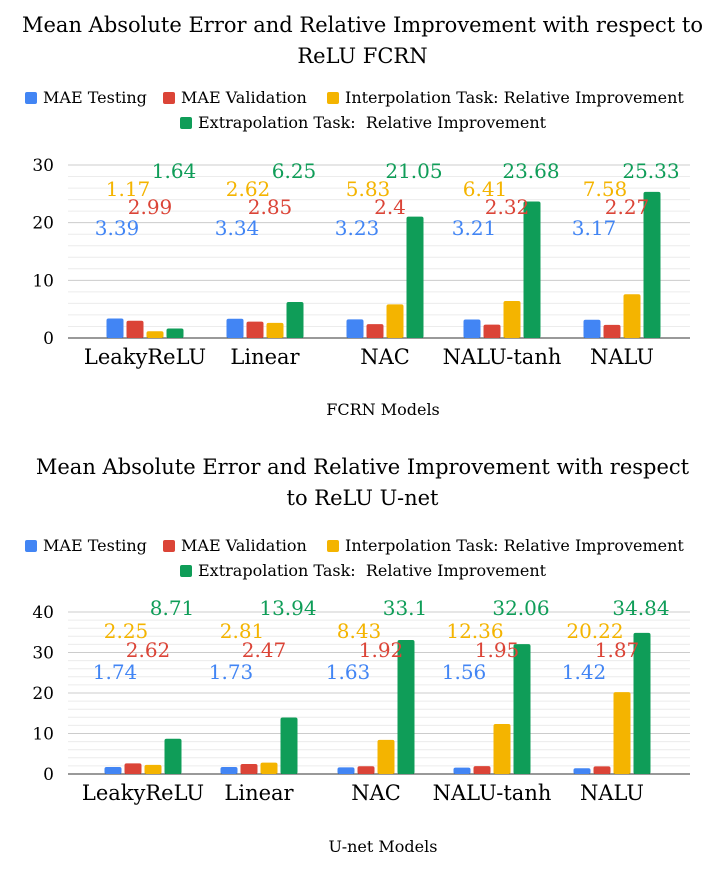 The width and height of the screenshot is (725, 884). Describe the element at coordinates (413, 171) in the screenshot. I see `data-label: 21.05` at that location.